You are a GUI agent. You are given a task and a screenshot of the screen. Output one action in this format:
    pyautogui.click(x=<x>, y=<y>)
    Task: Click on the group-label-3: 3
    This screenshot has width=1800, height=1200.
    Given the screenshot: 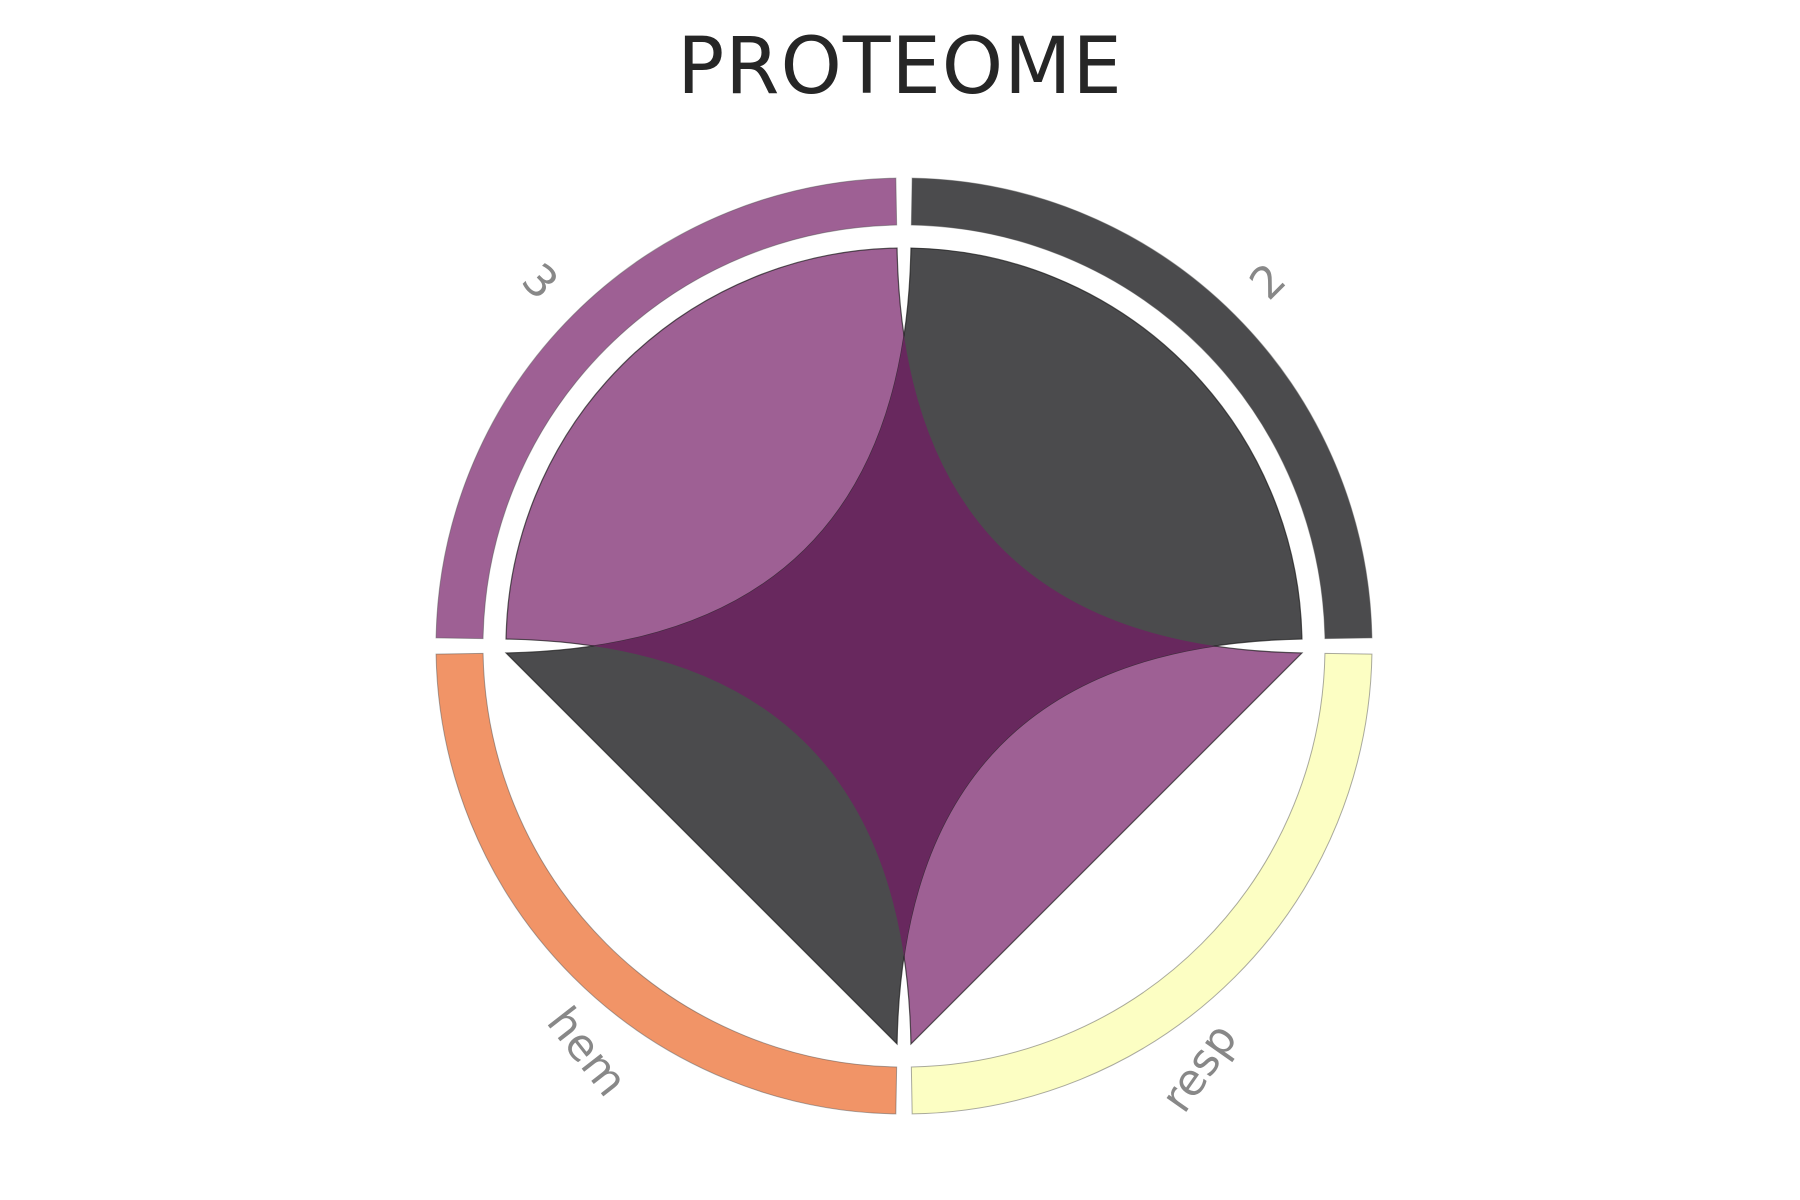 What is the action you would take?
    pyautogui.click(x=540, y=282)
    